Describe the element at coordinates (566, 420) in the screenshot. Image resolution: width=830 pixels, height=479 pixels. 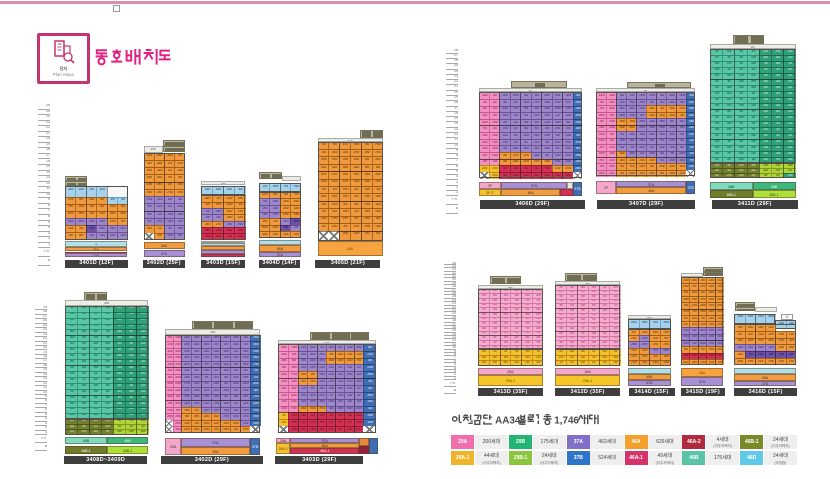
I see `svg-text: 1,746` at that location.